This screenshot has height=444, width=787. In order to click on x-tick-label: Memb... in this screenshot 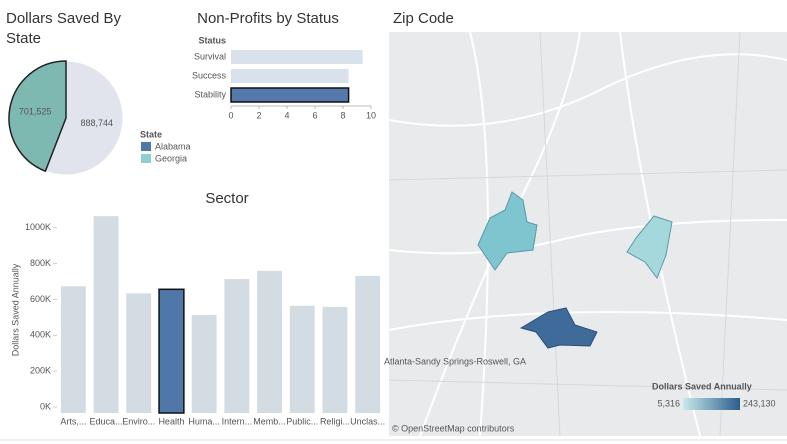, I will do `click(269, 421)`.